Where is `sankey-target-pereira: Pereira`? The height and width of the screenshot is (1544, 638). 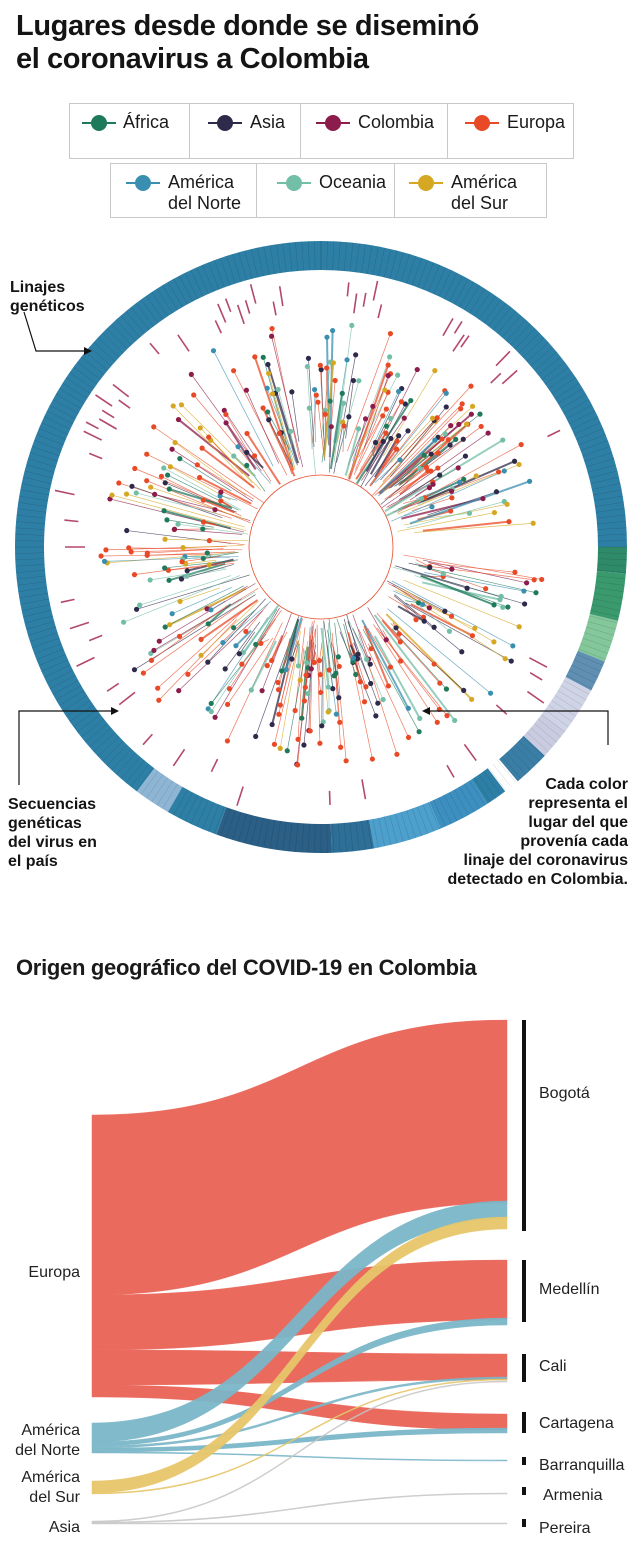
sankey-target-pereira: Pereira is located at coordinates (565, 1528).